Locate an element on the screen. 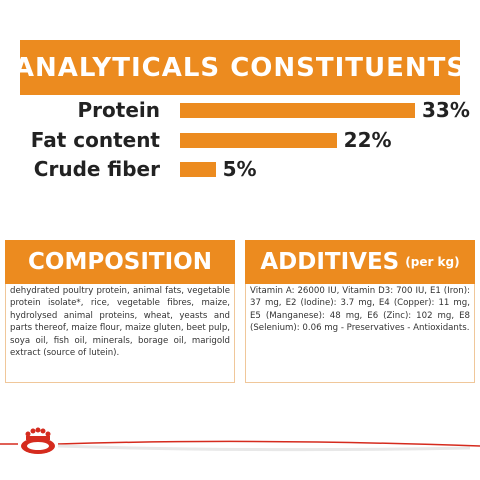 This screenshot has width=480, height=480. value-label: 33% is located at coordinates (446, 110).